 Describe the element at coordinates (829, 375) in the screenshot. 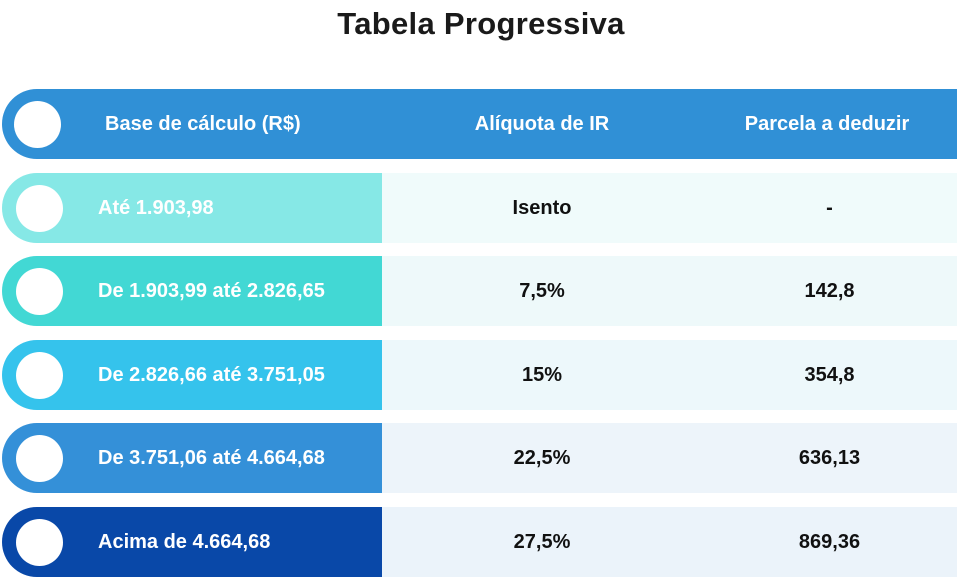

I see `parcela-value: 354,8` at that location.